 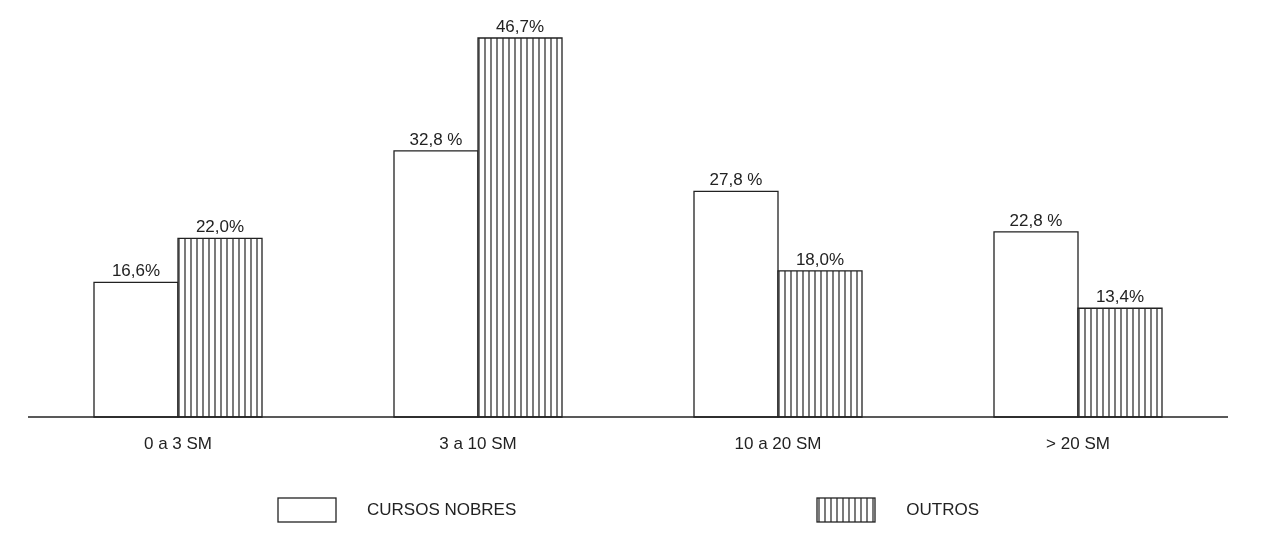 What do you see at coordinates (1120, 297) in the screenshot?
I see `data-label: 13,4%` at bounding box center [1120, 297].